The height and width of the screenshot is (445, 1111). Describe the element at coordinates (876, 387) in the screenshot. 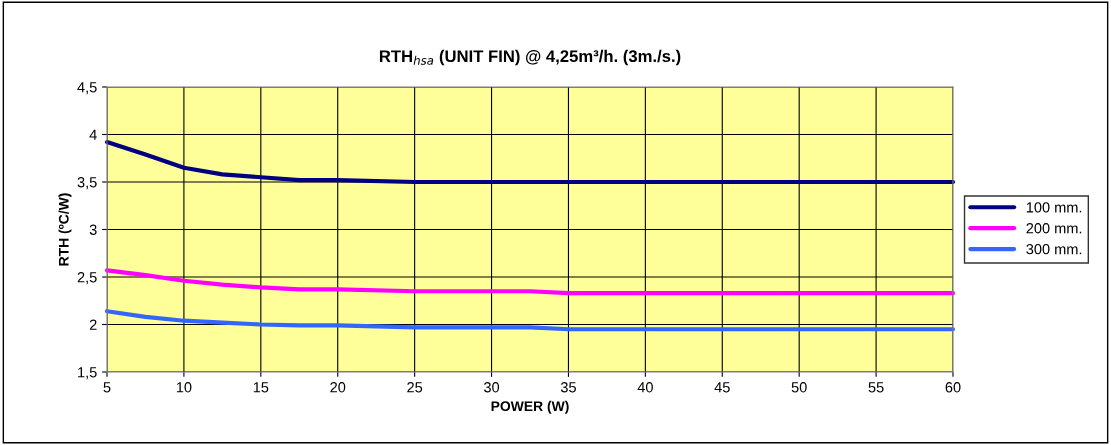

I see `x-tick-label: 55` at that location.